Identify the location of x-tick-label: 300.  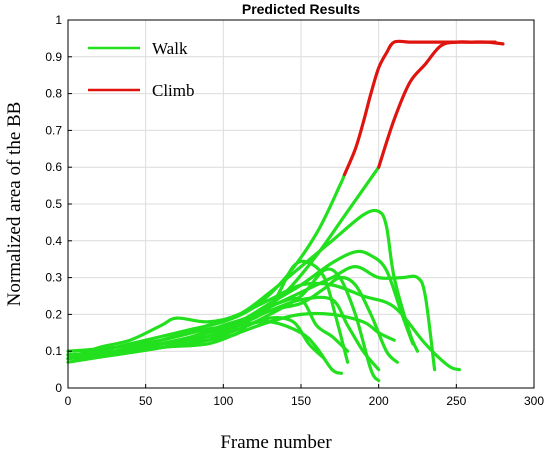
(534, 401).